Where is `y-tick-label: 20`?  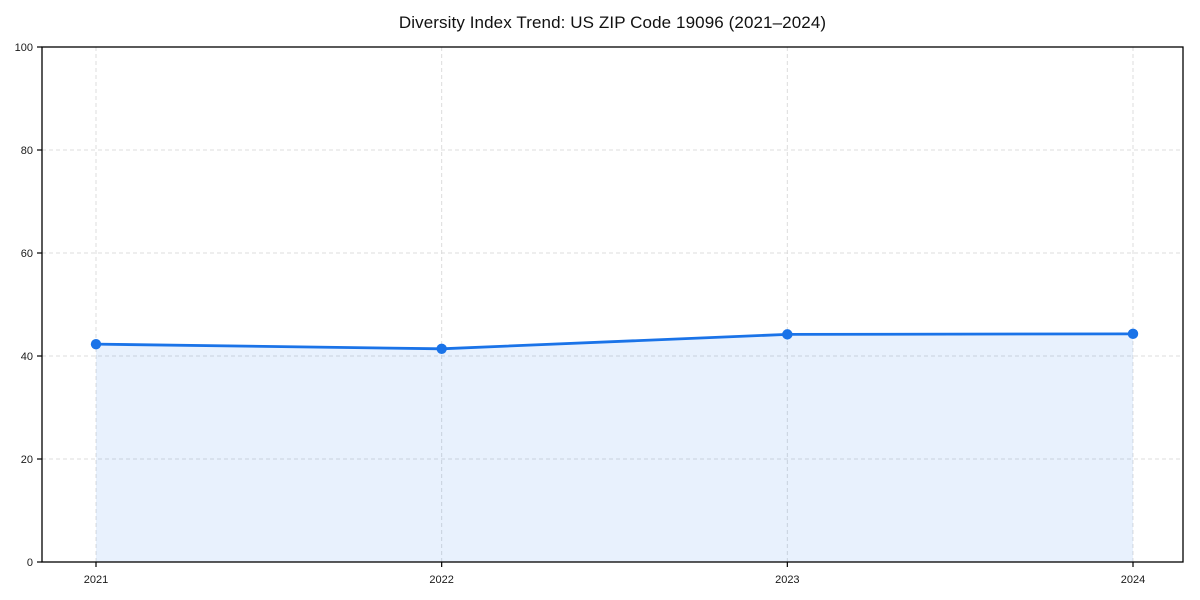 y-tick-label: 20 is located at coordinates (27, 460).